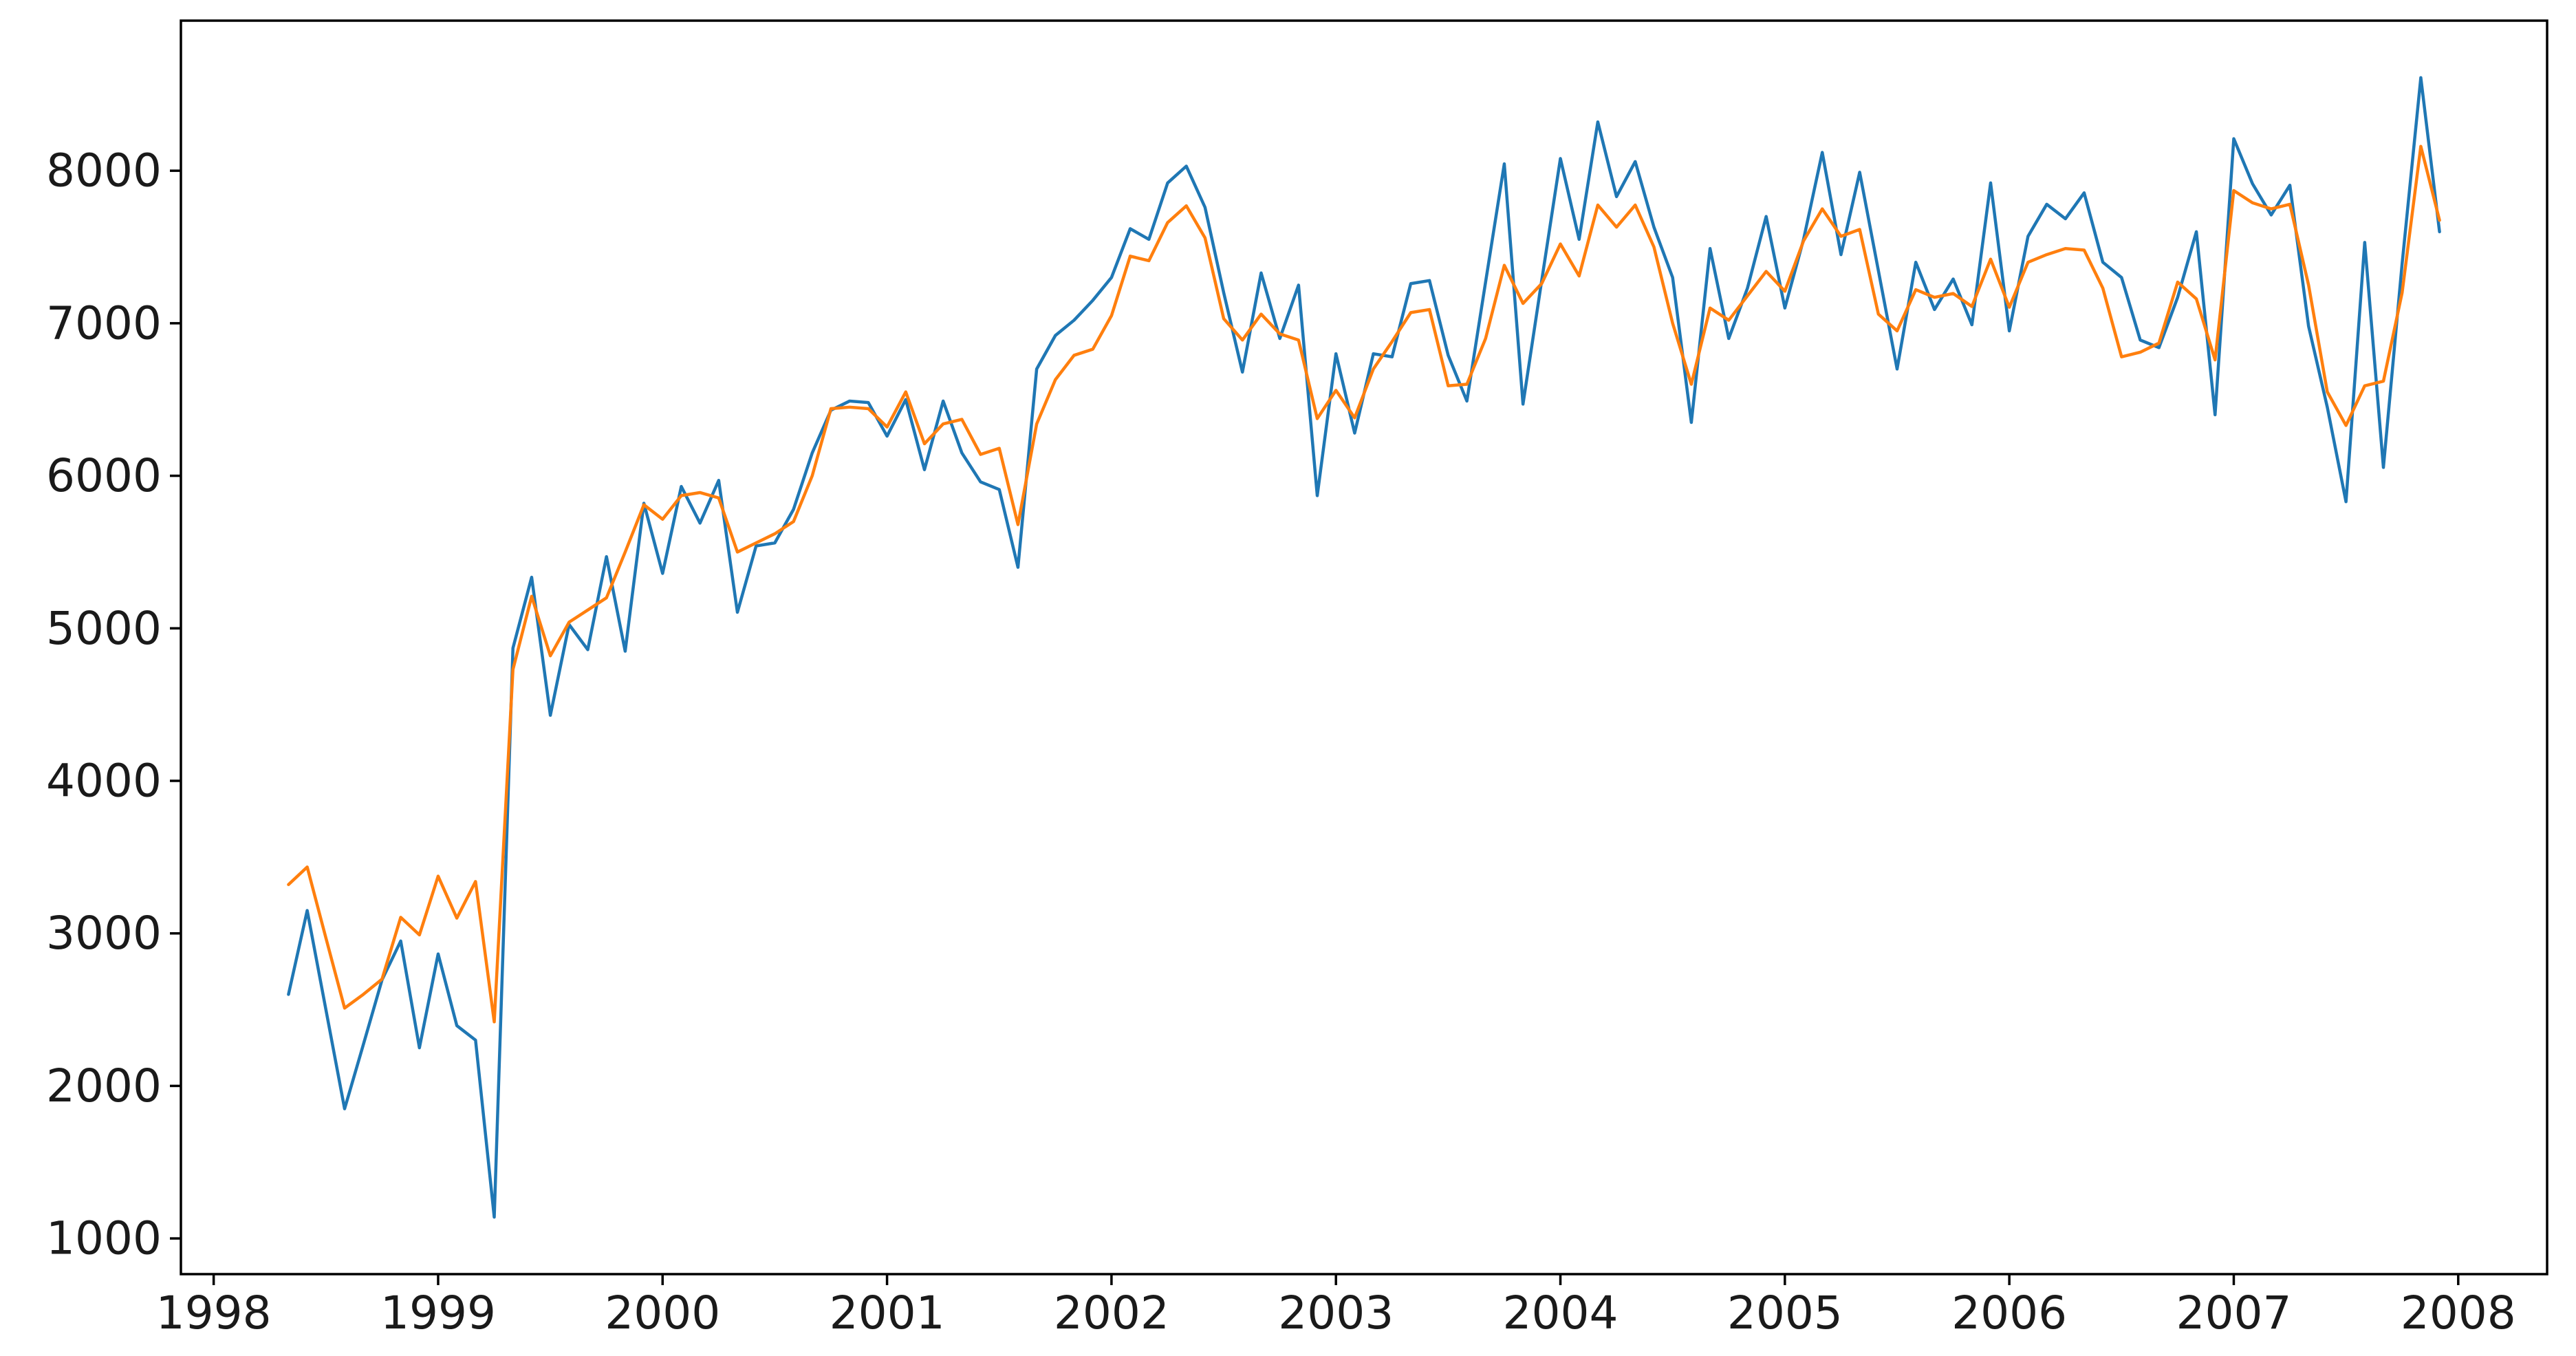 This screenshot has height=1356, width=2576. What do you see at coordinates (1561, 1313) in the screenshot?
I see `x-tick-label: 2004` at bounding box center [1561, 1313].